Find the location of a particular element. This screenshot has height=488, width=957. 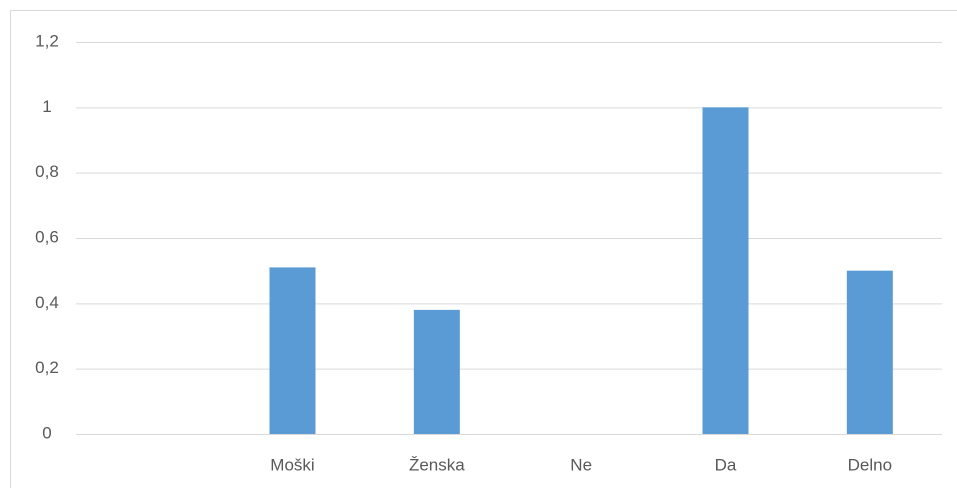

y-tick-label: 0,4 is located at coordinates (47, 302).